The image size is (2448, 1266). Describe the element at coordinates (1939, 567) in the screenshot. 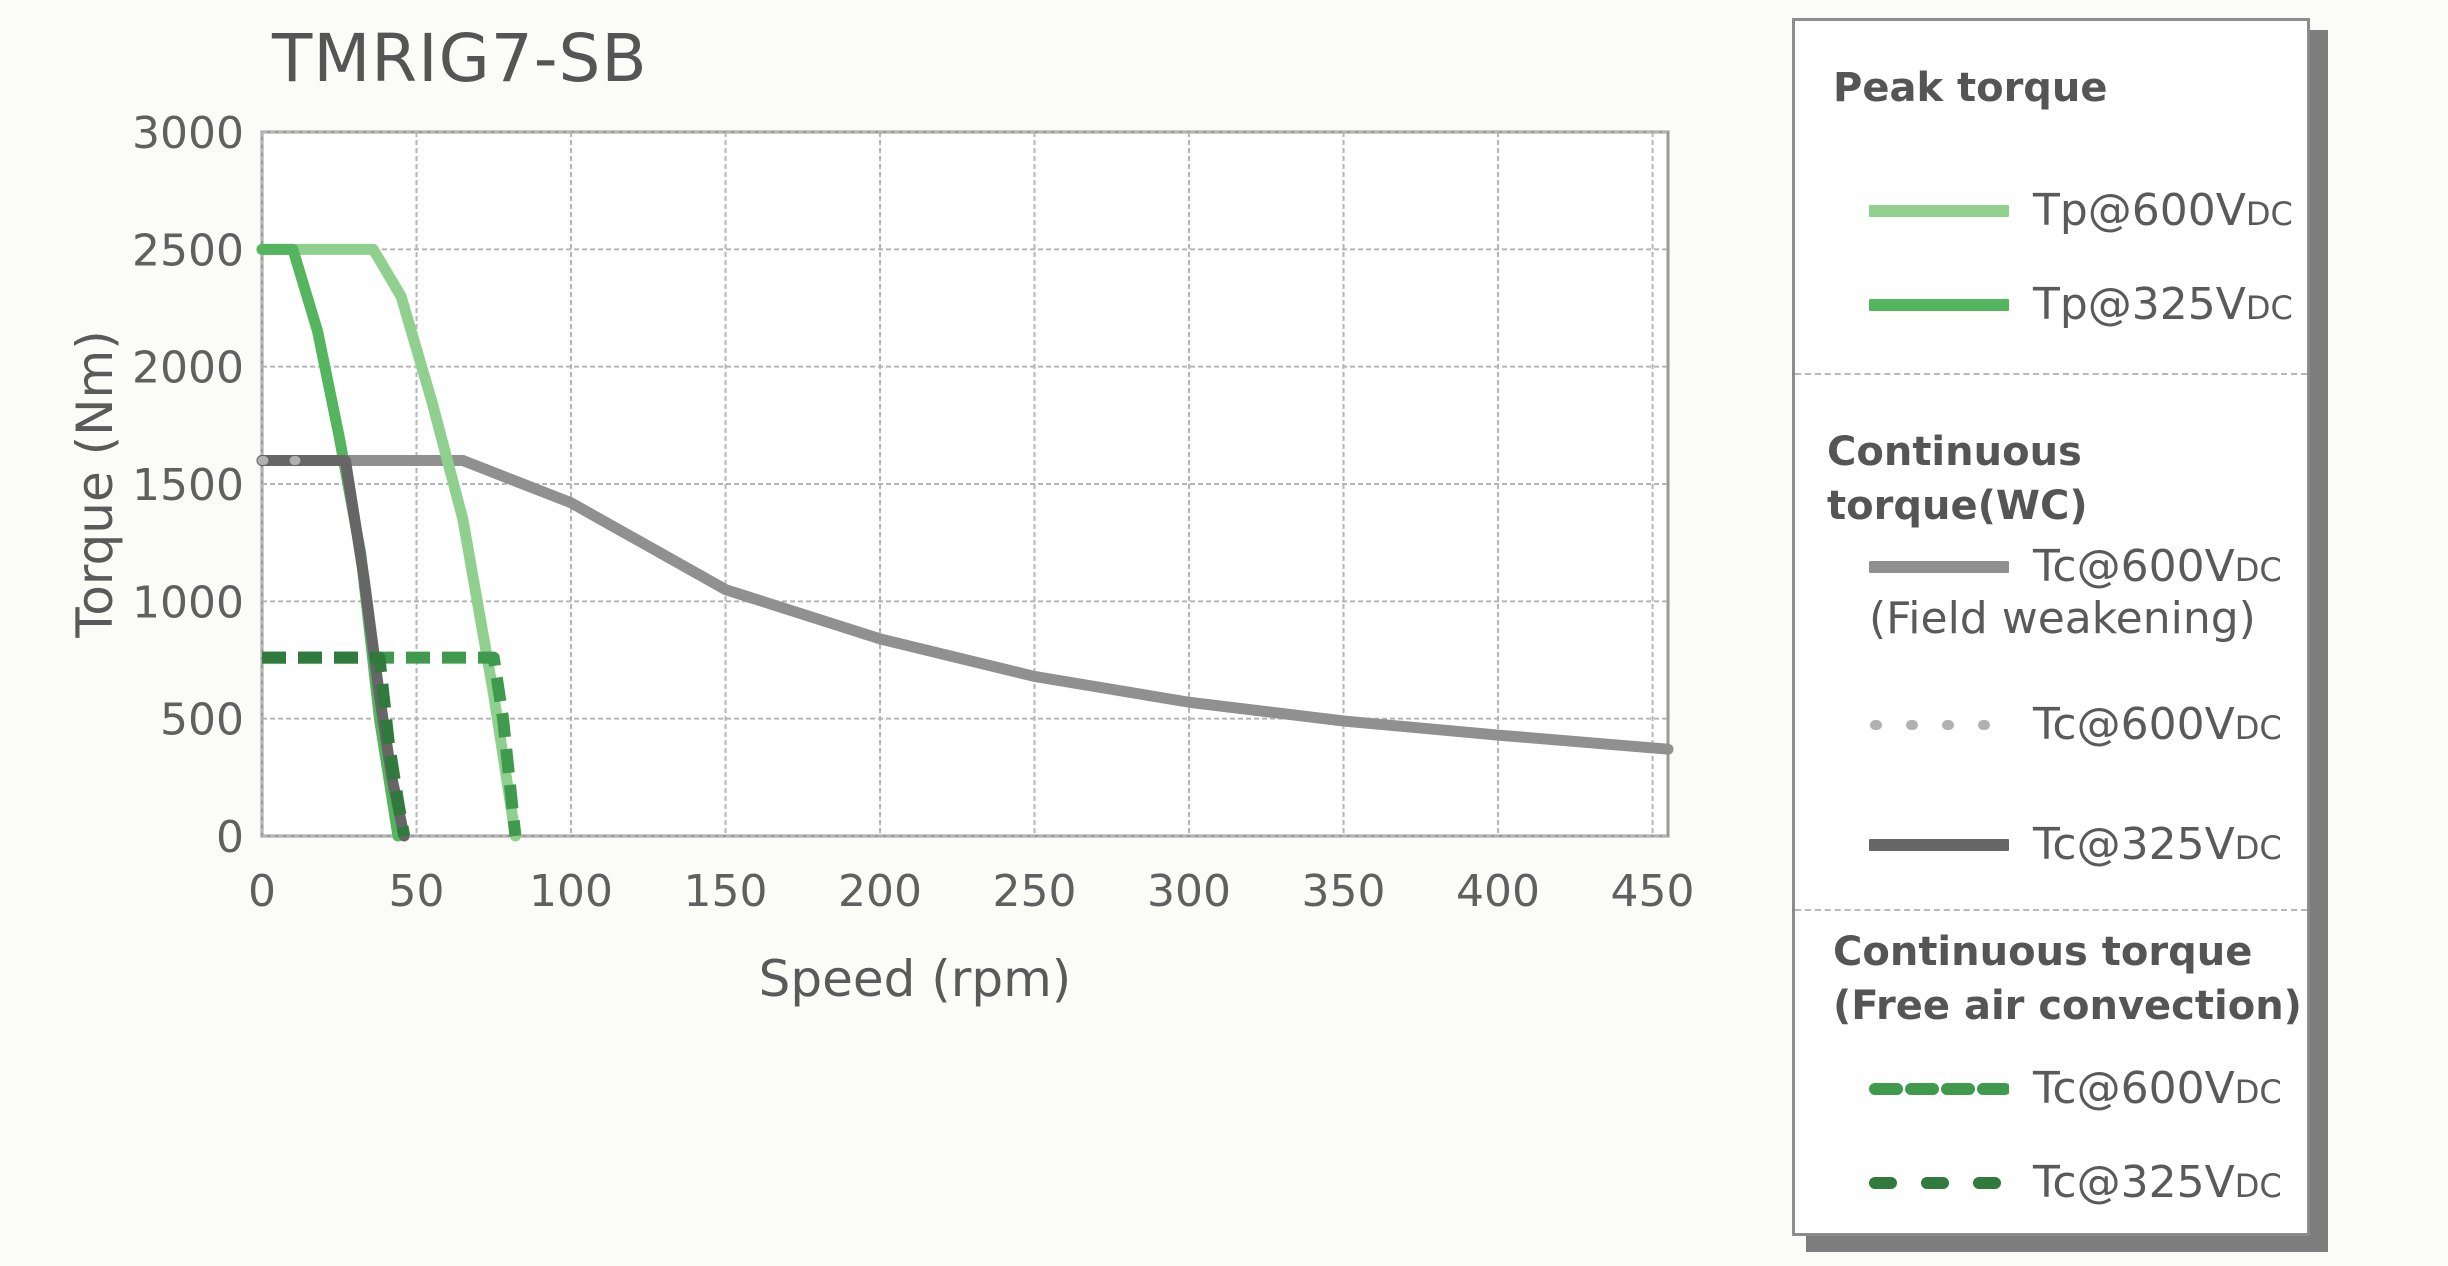

I see `legend-swatch-tc600-fw` at that location.